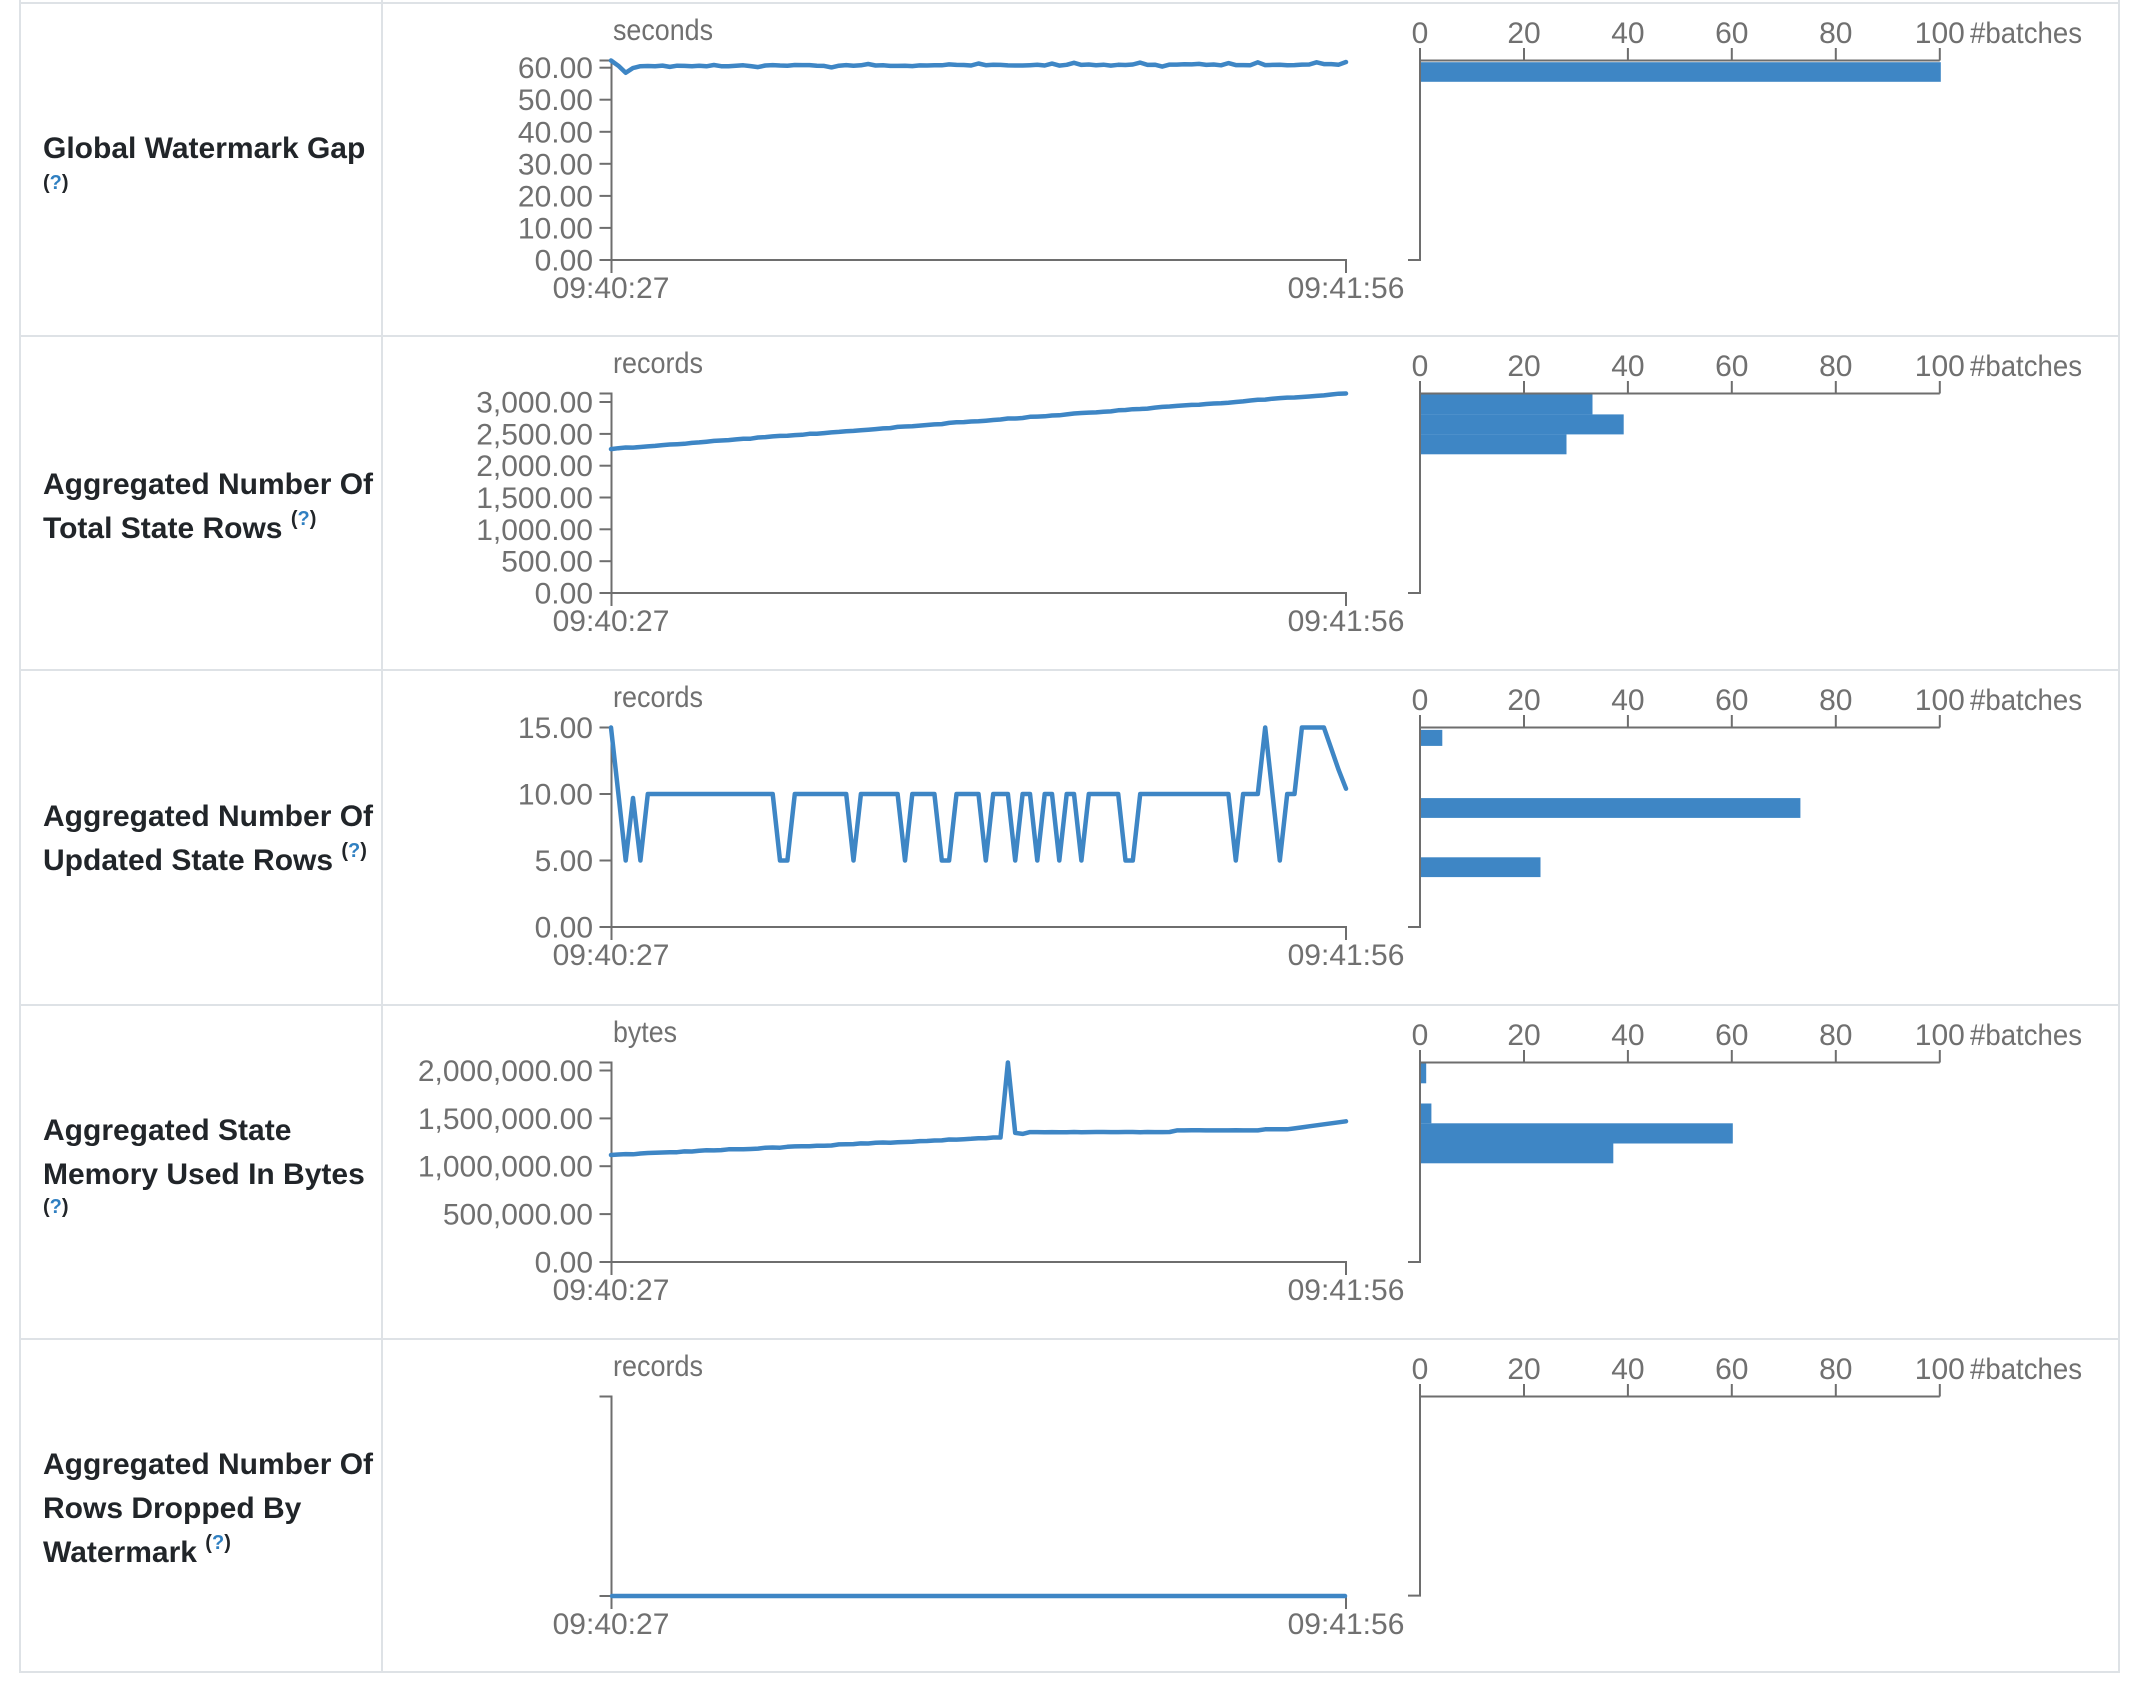 The image size is (2132, 1686). What do you see at coordinates (555, 68) in the screenshot?
I see `svg-text: 60.00` at bounding box center [555, 68].